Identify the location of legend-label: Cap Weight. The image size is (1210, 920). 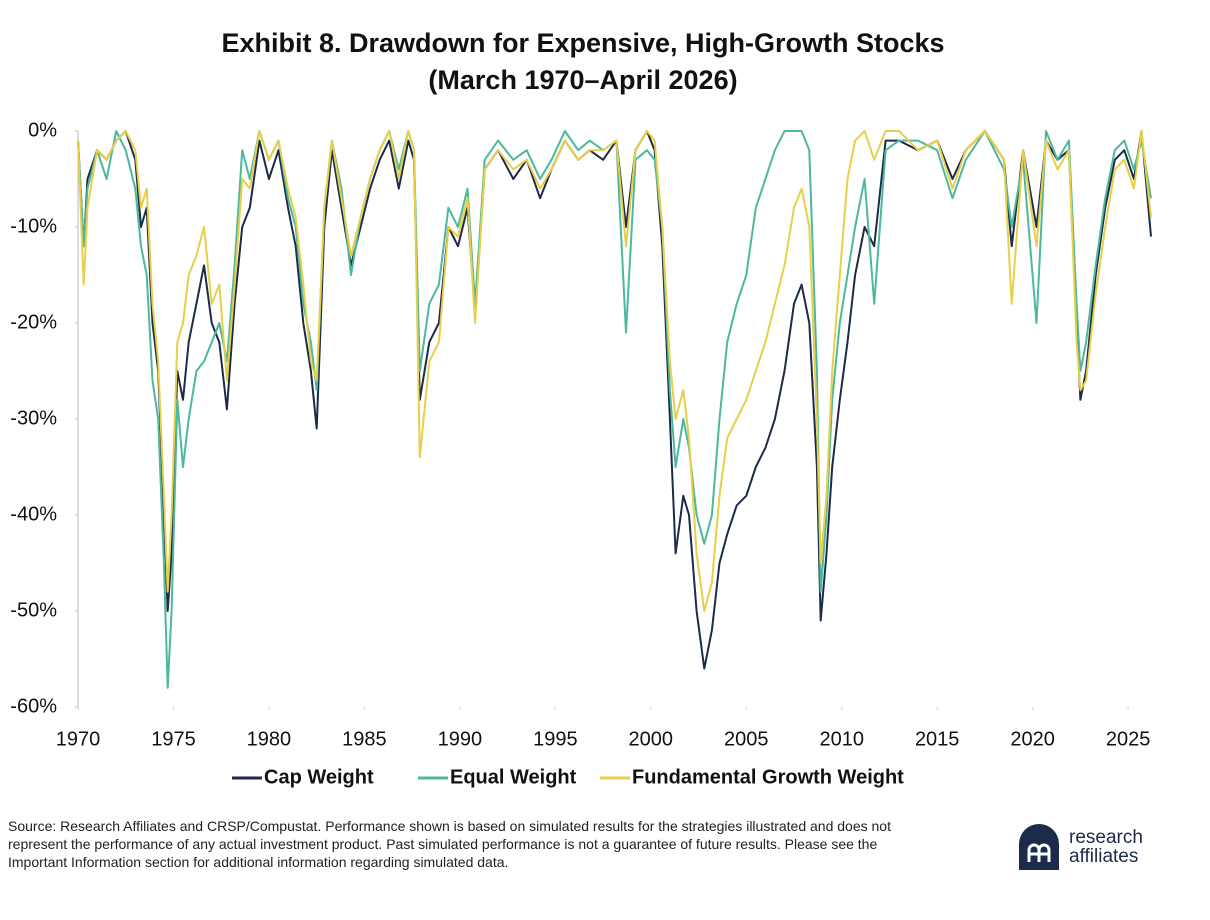
(319, 777).